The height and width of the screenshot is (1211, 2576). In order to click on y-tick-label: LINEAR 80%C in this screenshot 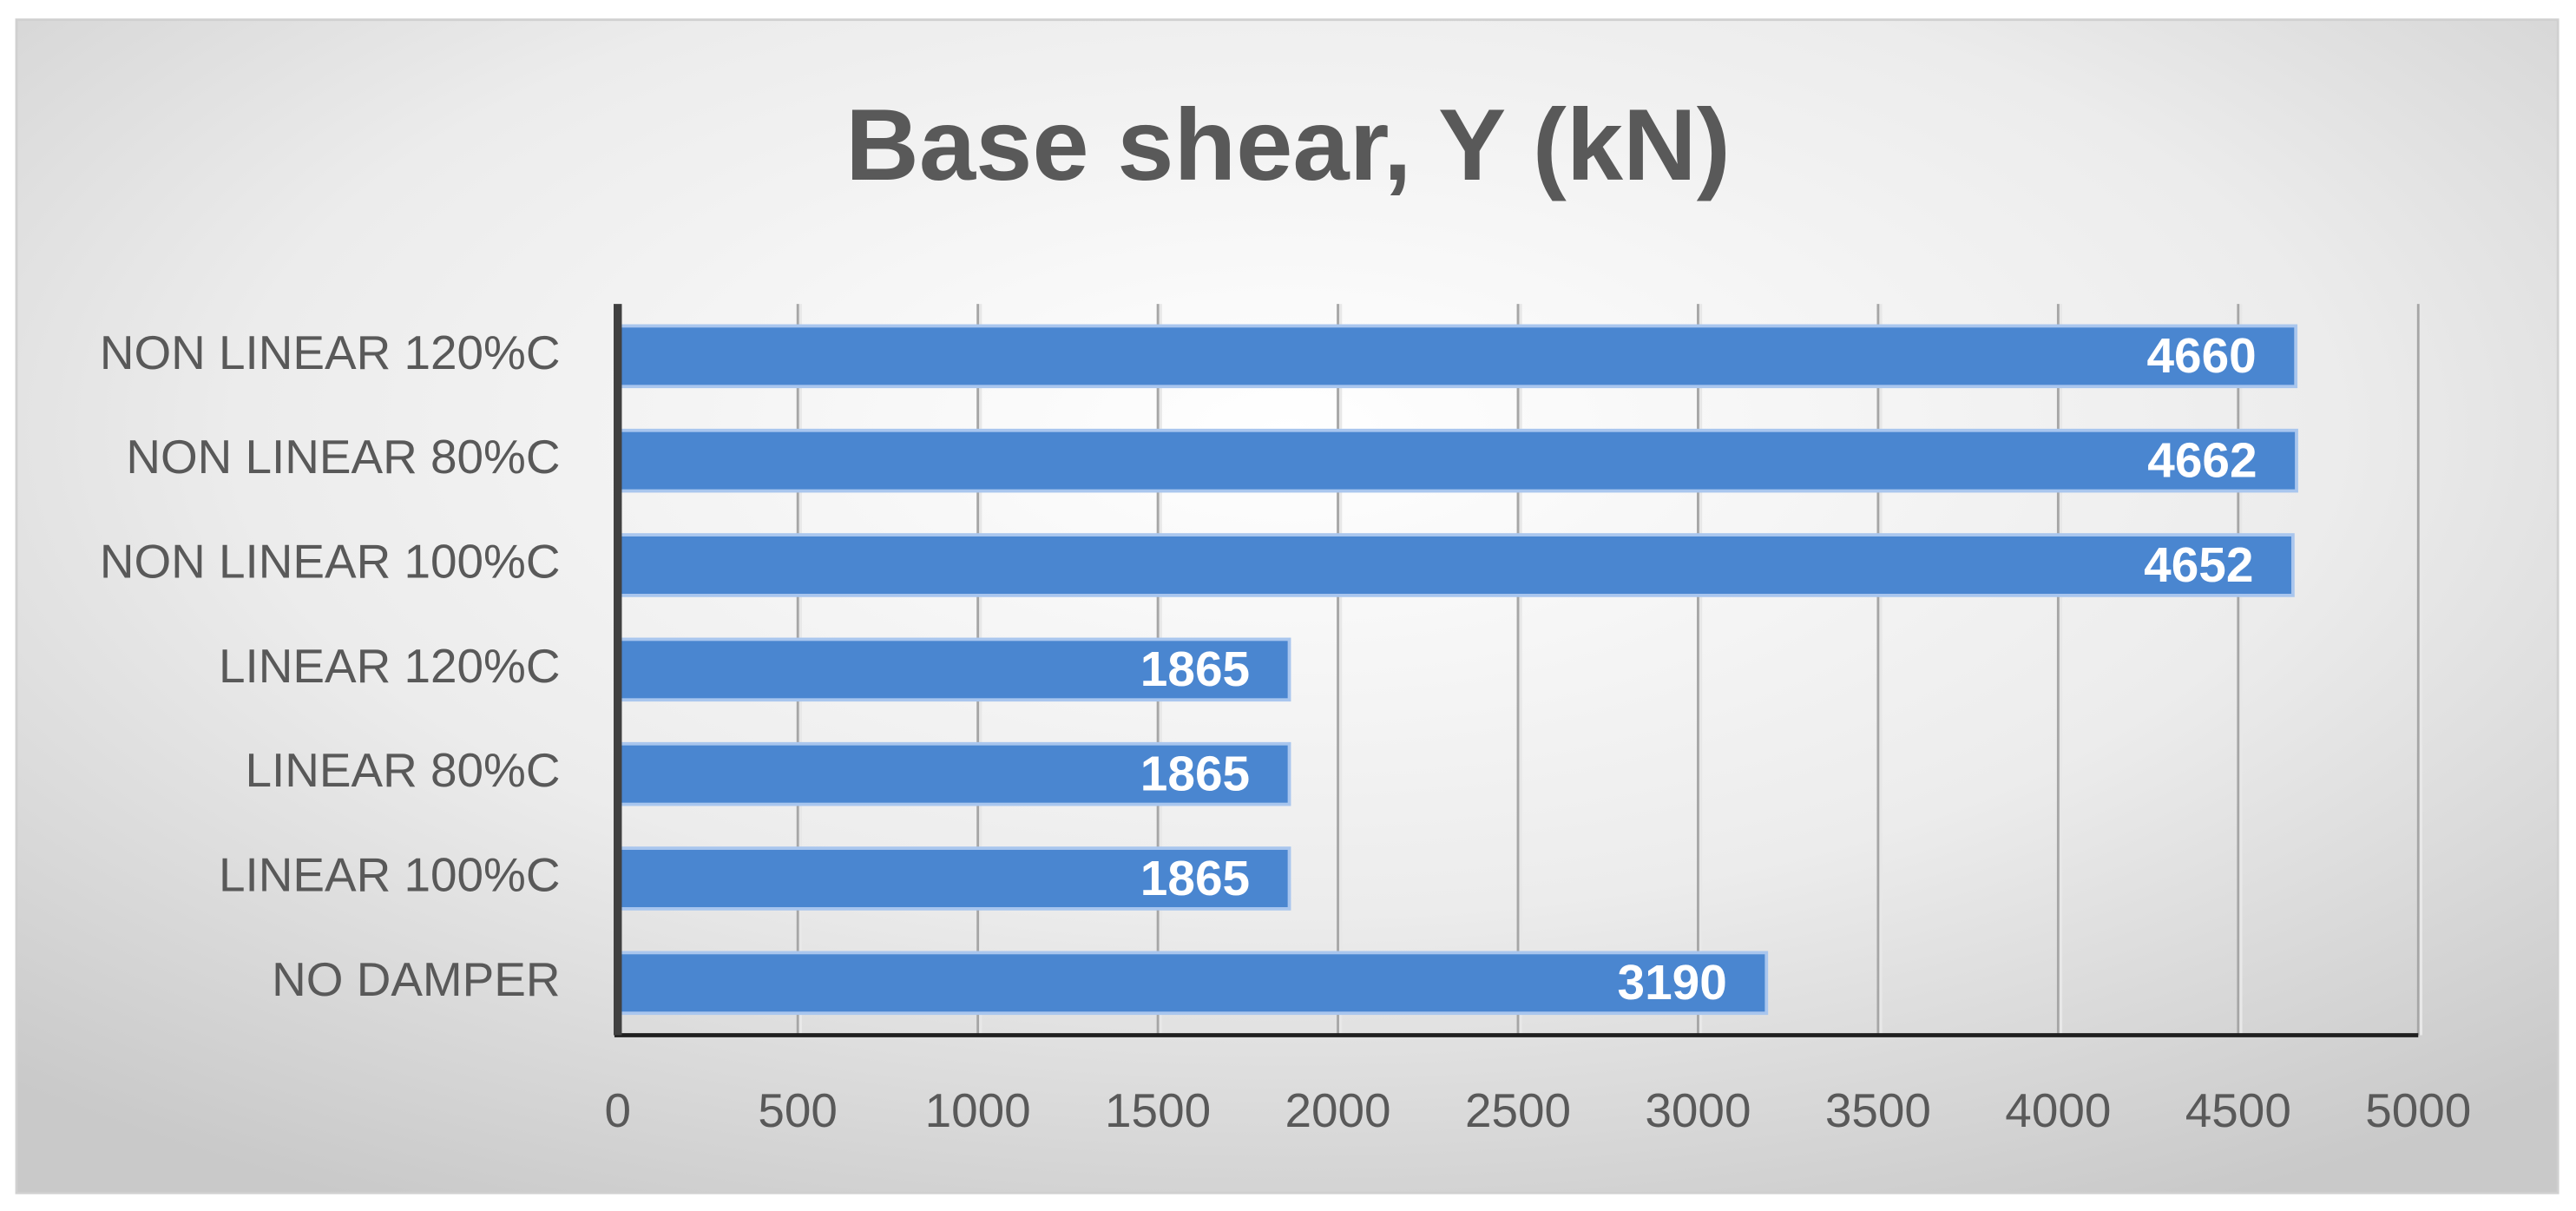, I will do `click(404, 770)`.